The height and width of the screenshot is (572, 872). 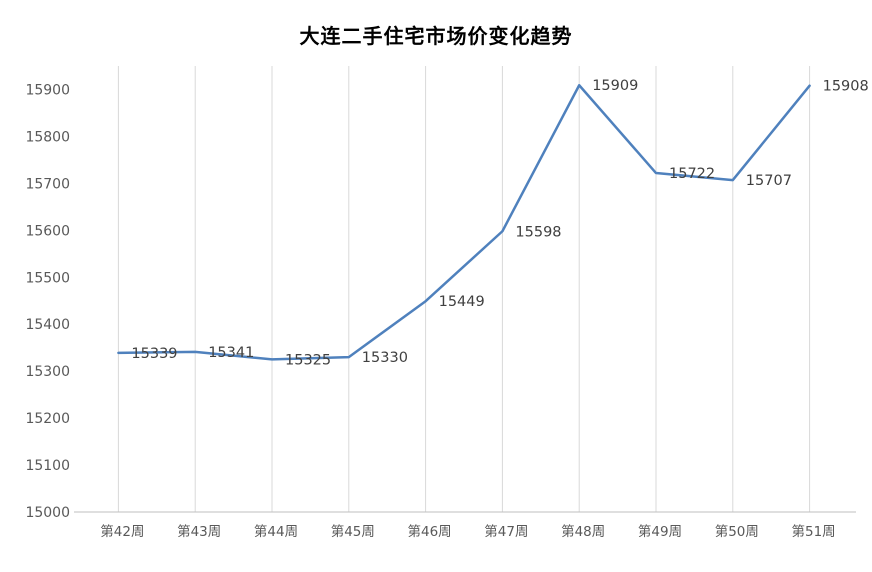 I want to click on x-axis-label: 第43周, so click(x=199, y=531).